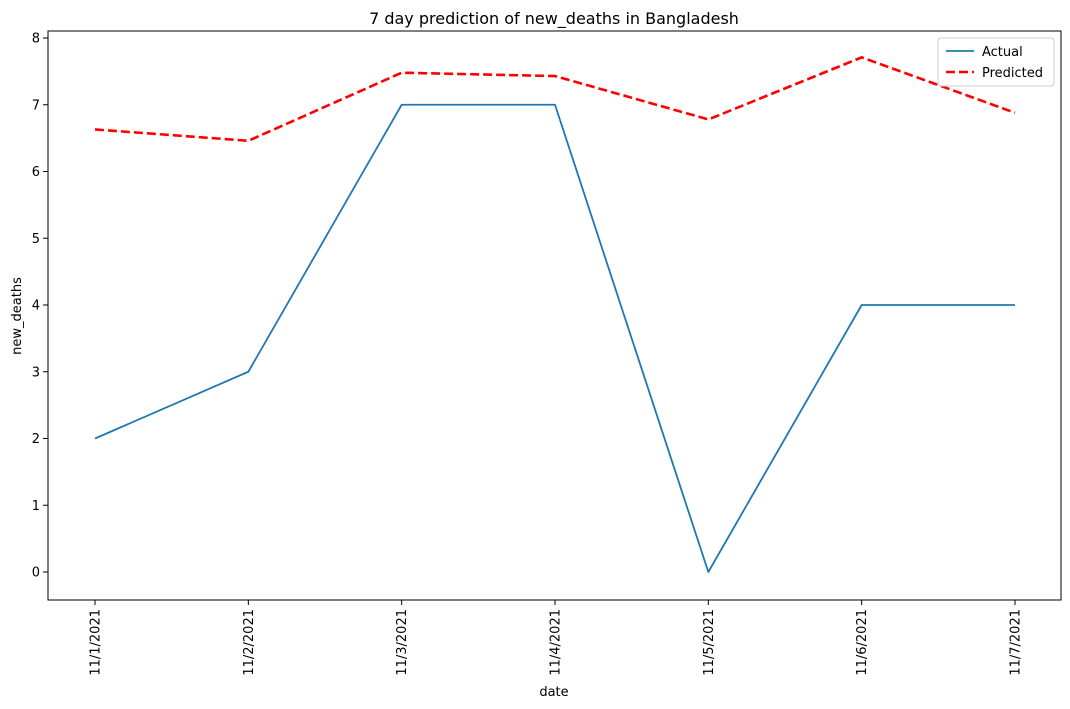 The image size is (1070, 709). Describe the element at coordinates (555, 99) in the screenshot. I see `series-line-predicted` at that location.